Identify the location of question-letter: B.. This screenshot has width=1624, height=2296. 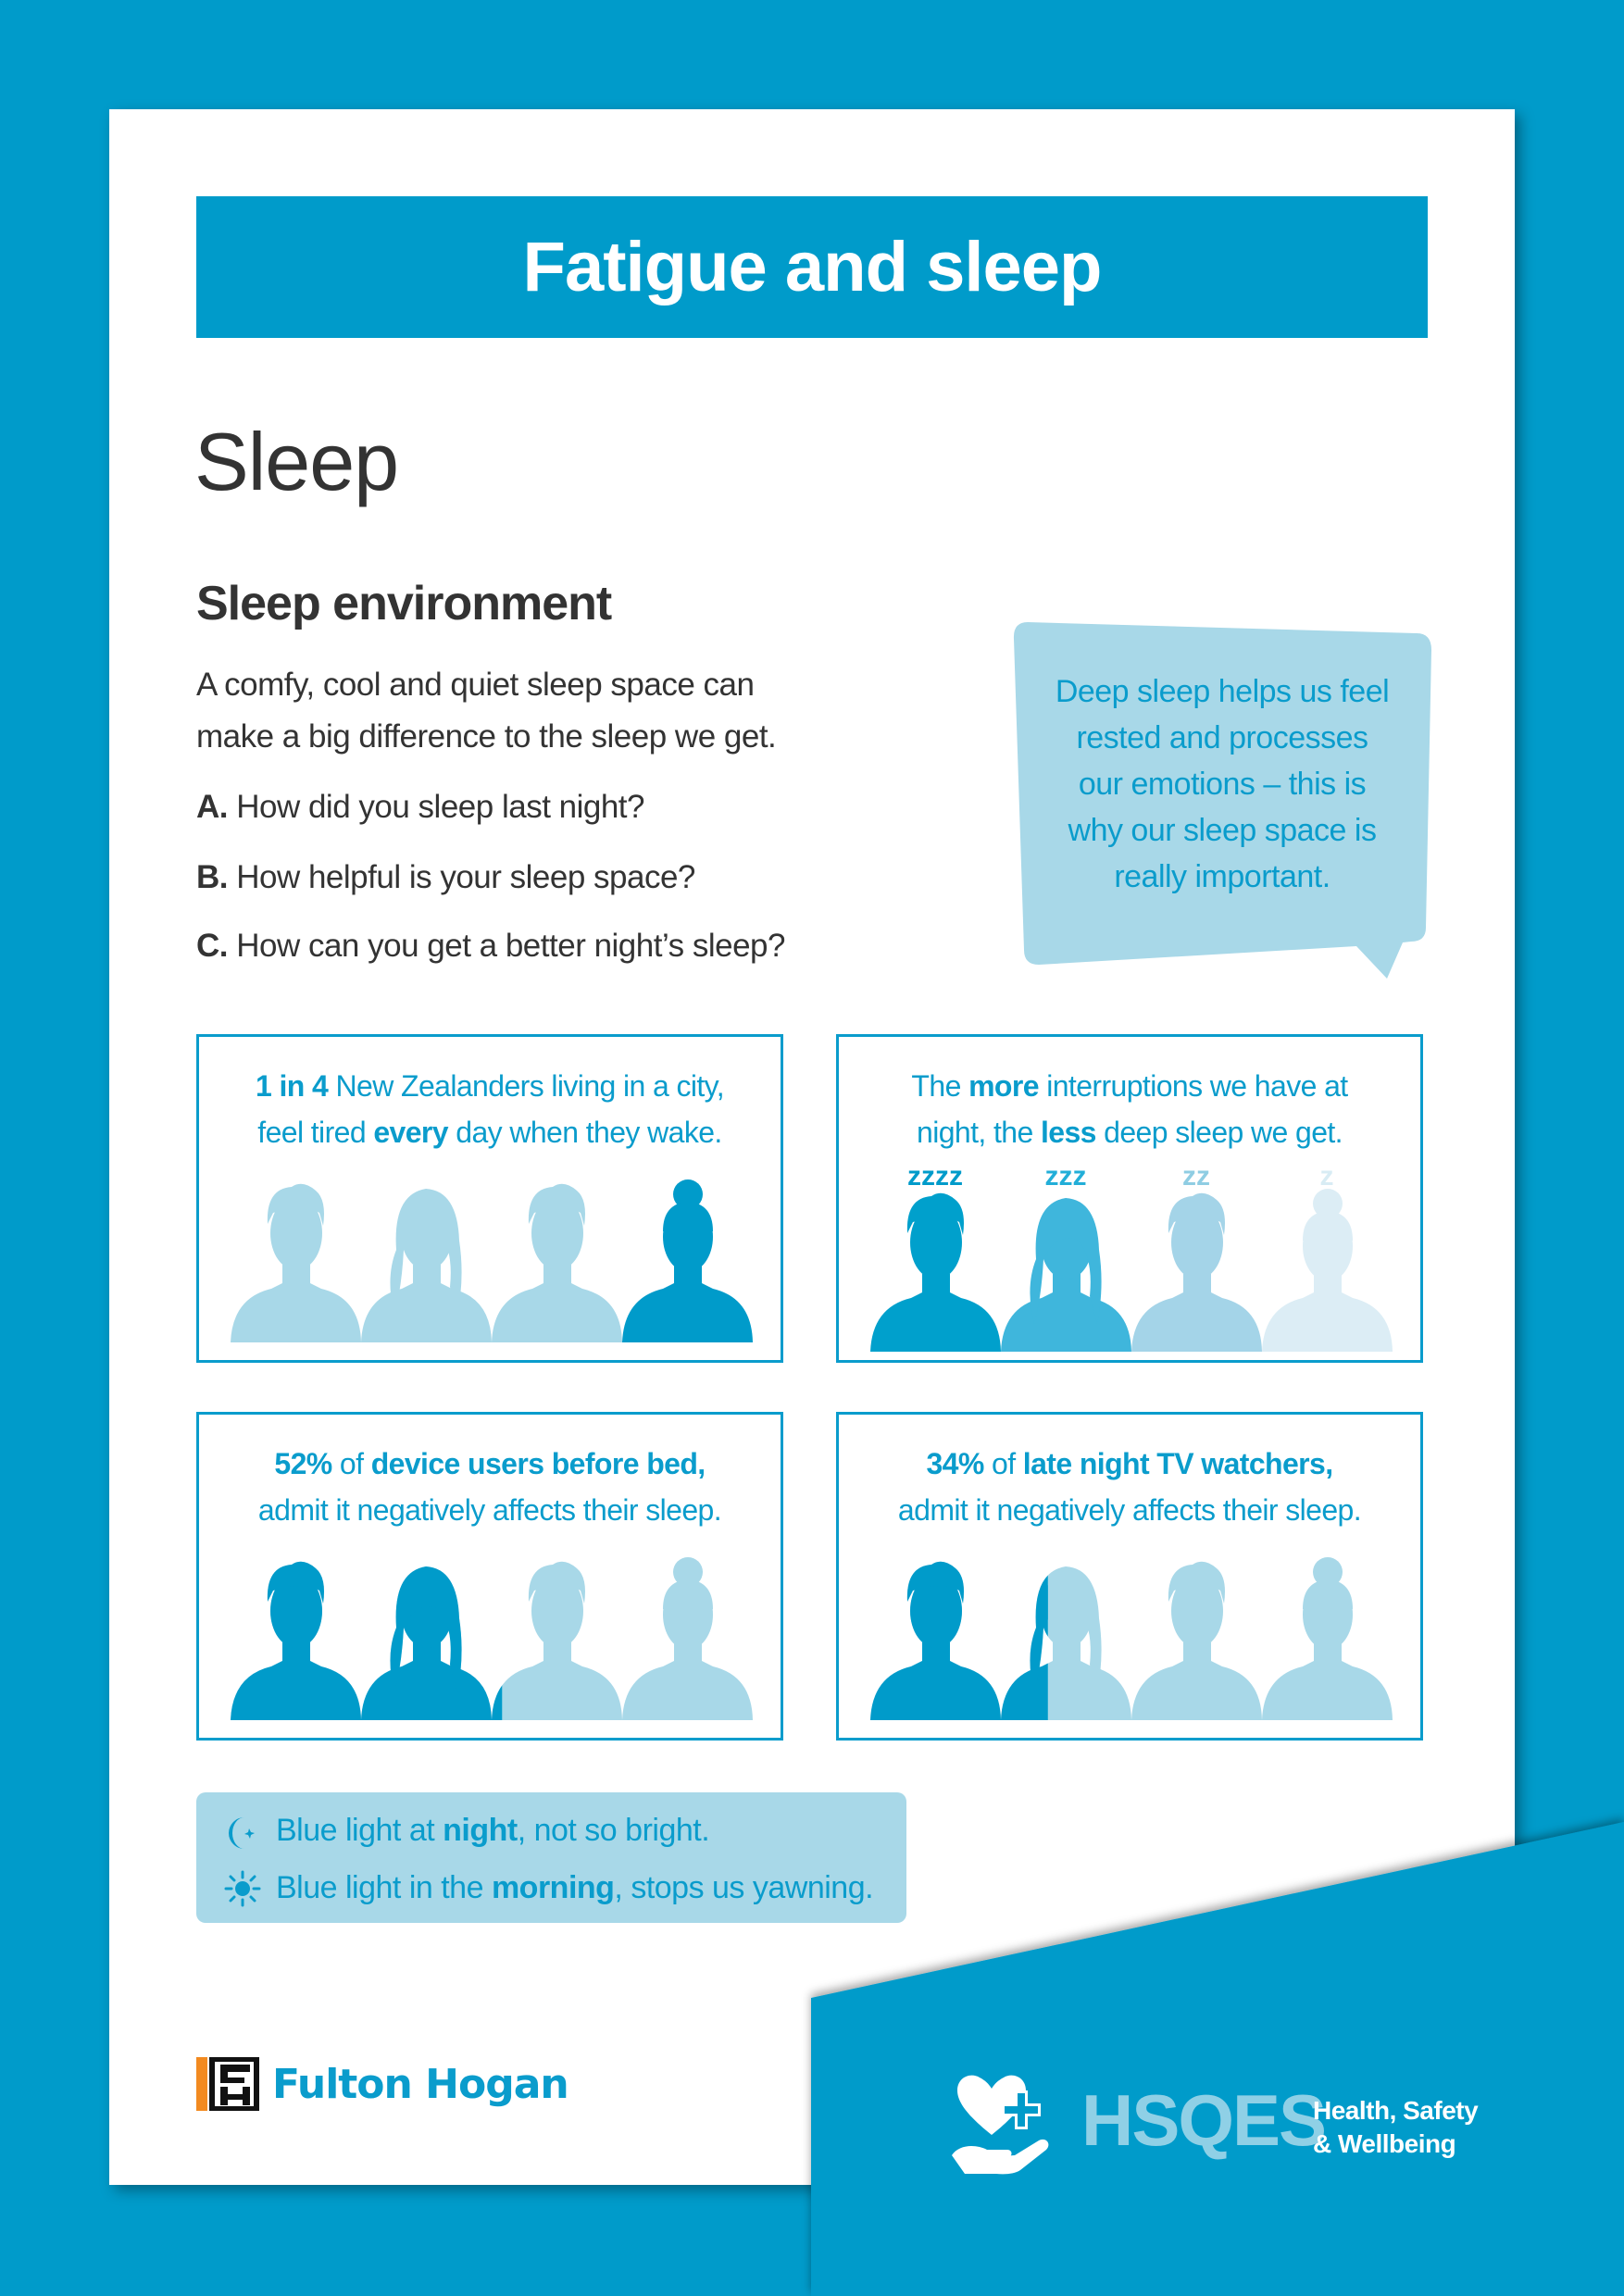
(212, 877).